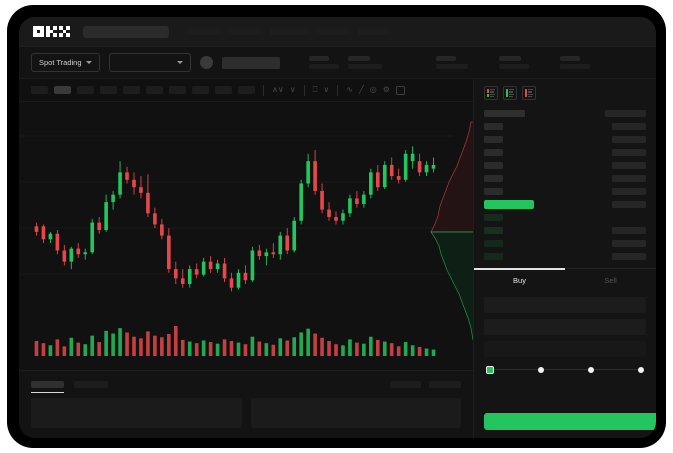 This screenshot has width=673, height=453. I want to click on orders-tab-bar, so click(246, 382).